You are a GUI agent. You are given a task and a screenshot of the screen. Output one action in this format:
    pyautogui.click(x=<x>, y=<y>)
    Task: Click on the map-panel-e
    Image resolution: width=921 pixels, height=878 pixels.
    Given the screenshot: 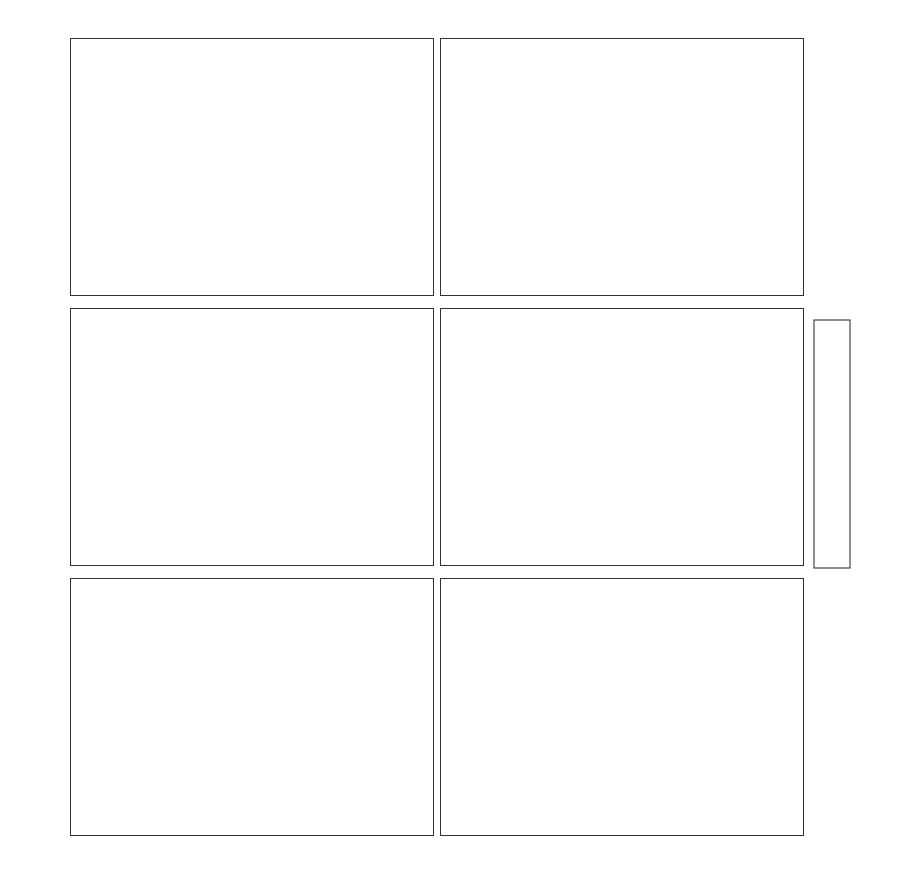 What is the action you would take?
    pyautogui.click(x=252, y=707)
    